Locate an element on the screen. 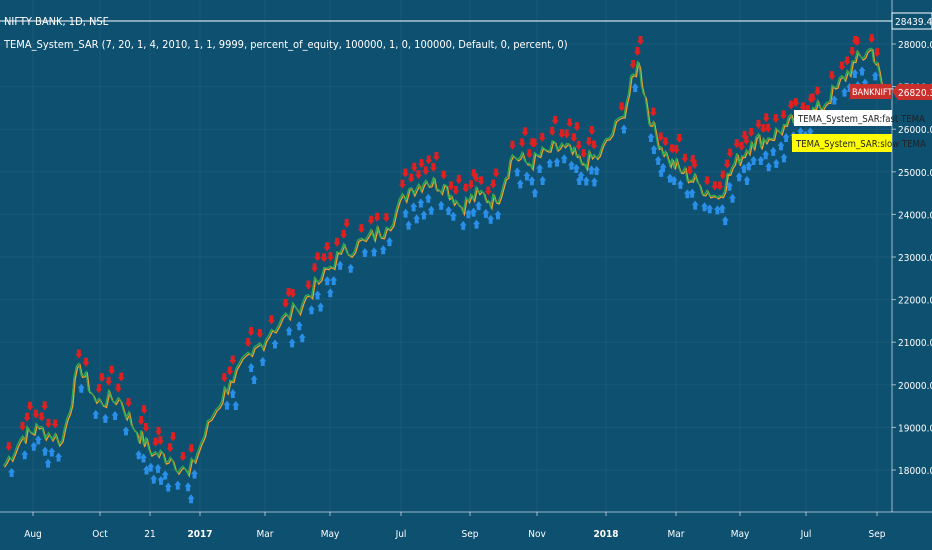  time-tick-label: 2018 is located at coordinates (605, 534).